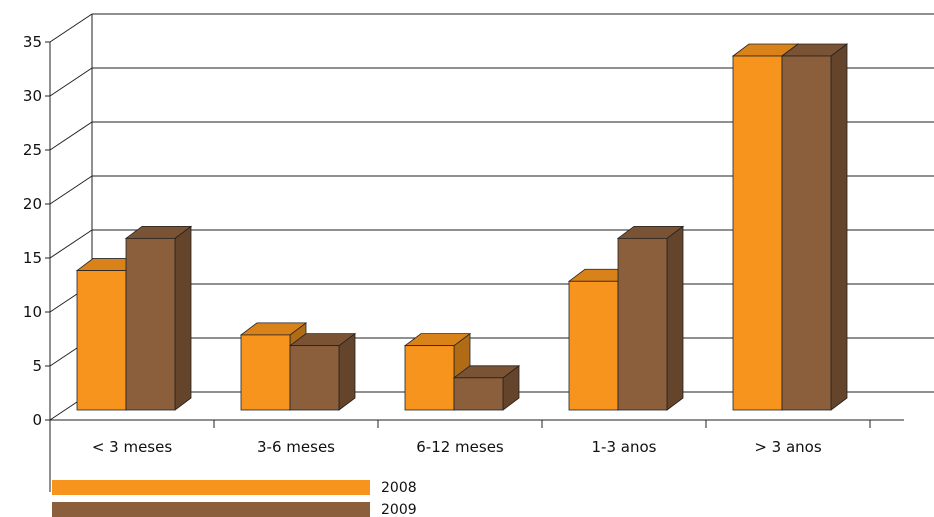 This screenshot has height=517, width=934. I want to click on x-tick-label: 6-12 meses, so click(460, 447).